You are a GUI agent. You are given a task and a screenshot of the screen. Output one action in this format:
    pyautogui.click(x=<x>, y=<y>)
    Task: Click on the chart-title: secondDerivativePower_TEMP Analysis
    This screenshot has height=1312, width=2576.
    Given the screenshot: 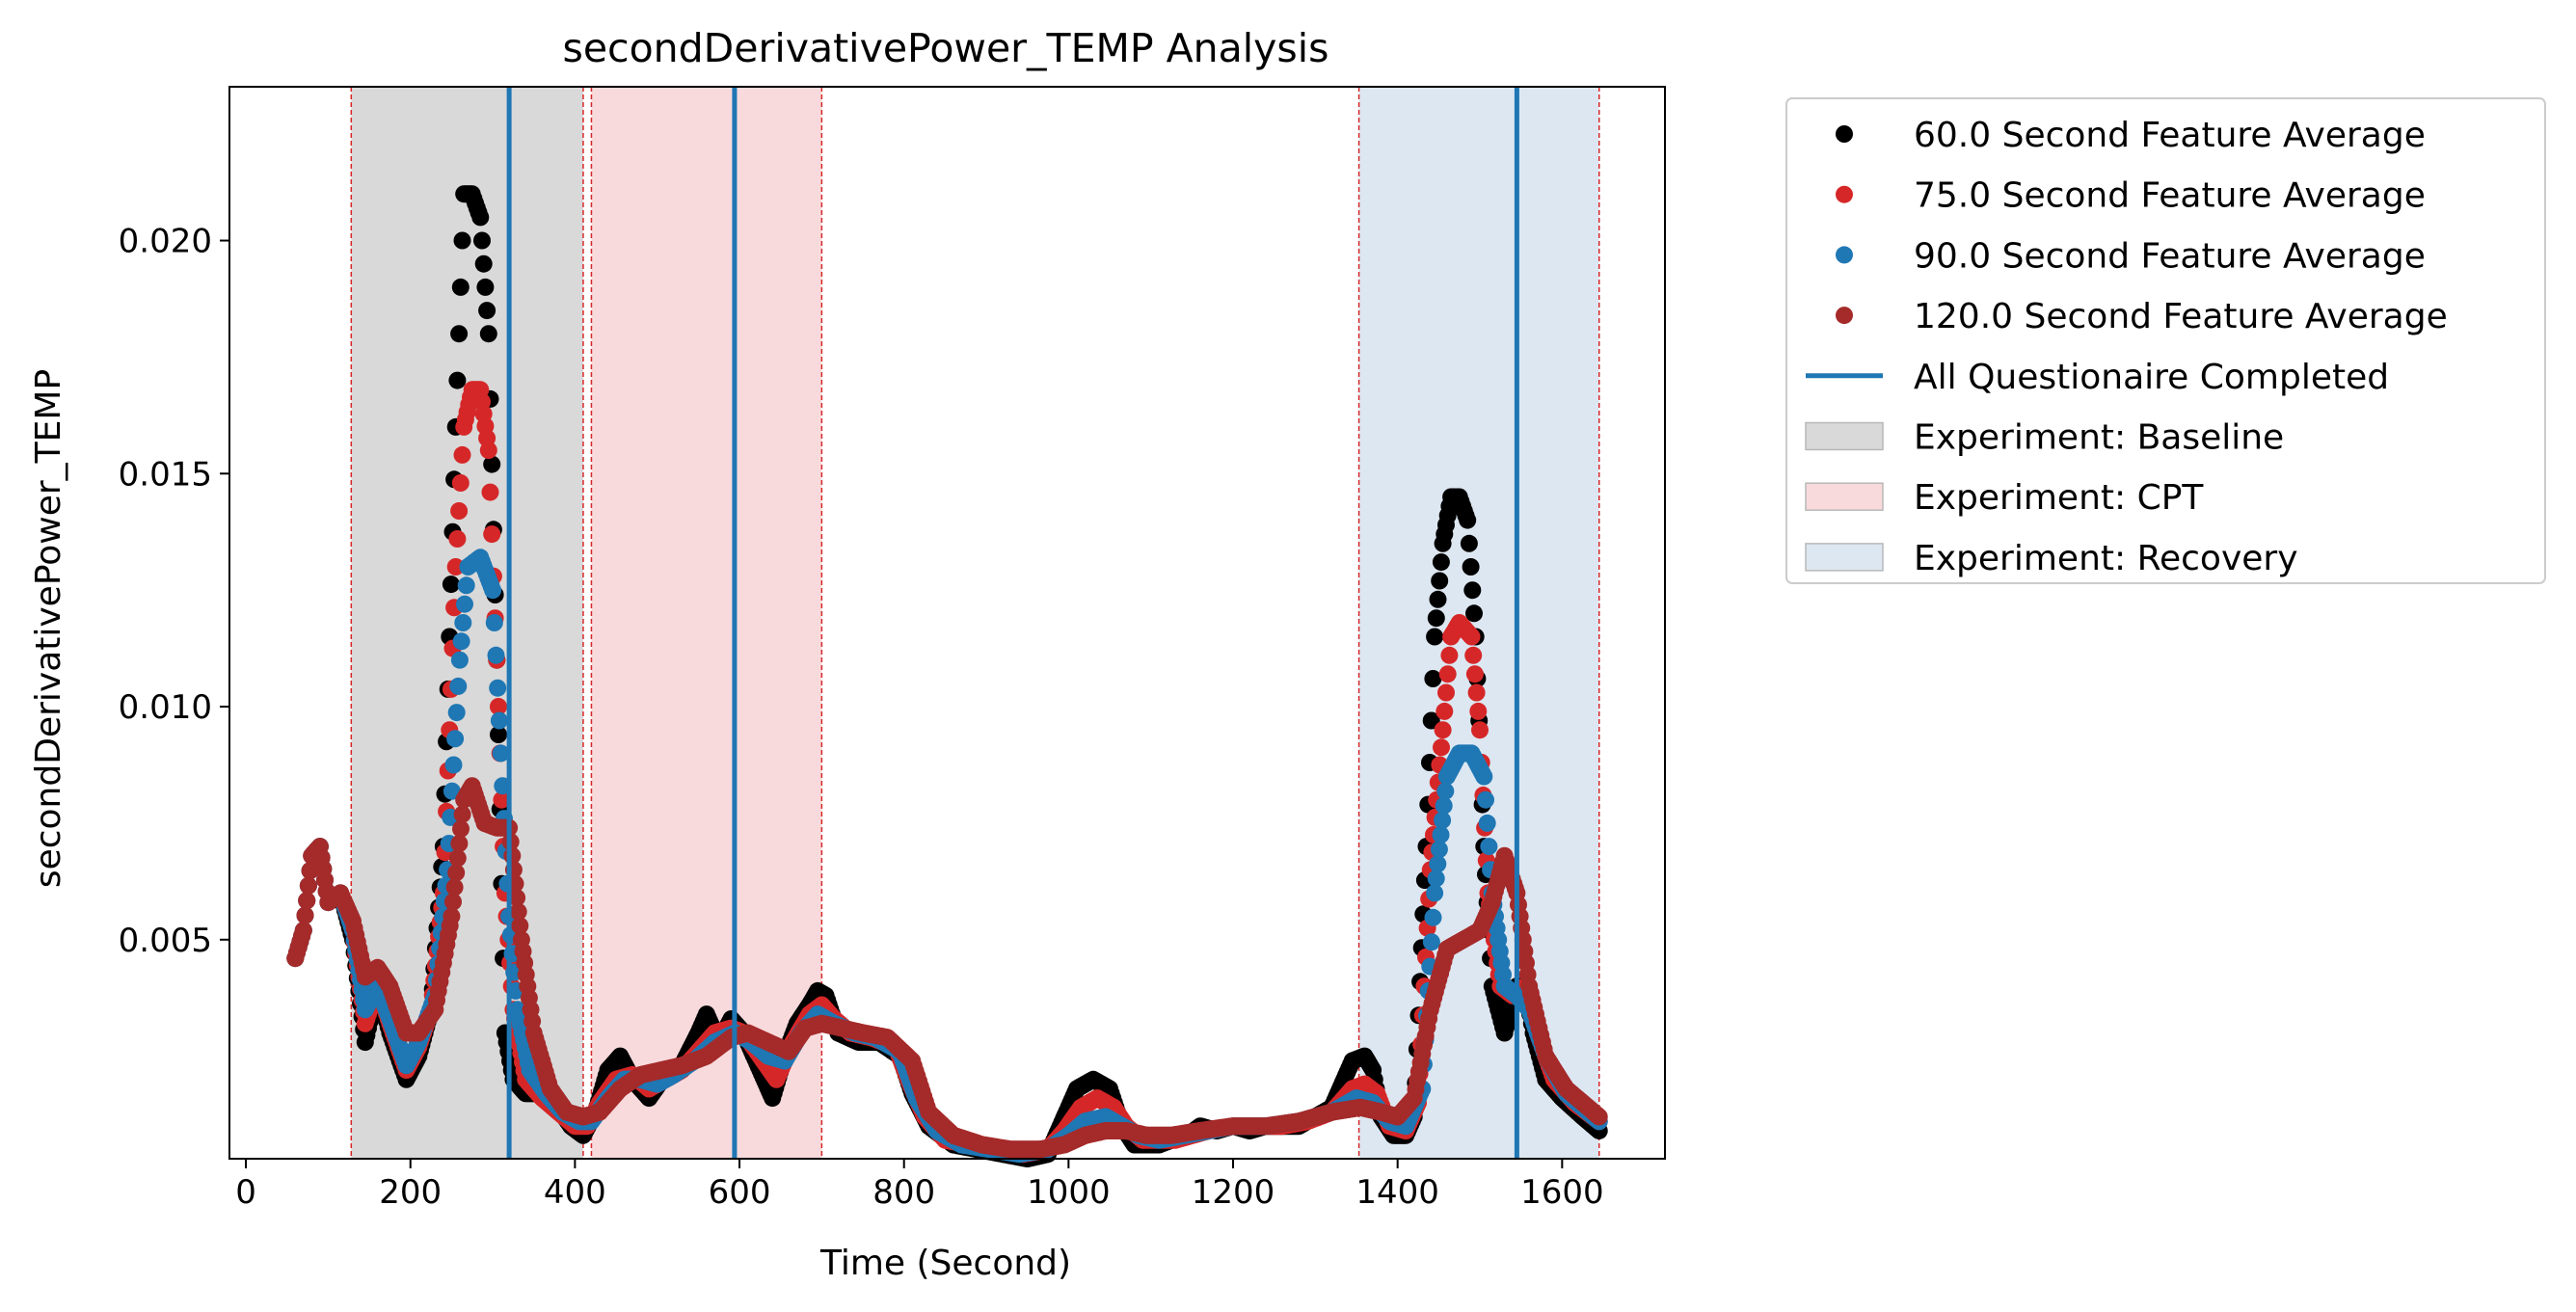 What is the action you would take?
    pyautogui.click(x=945, y=48)
    